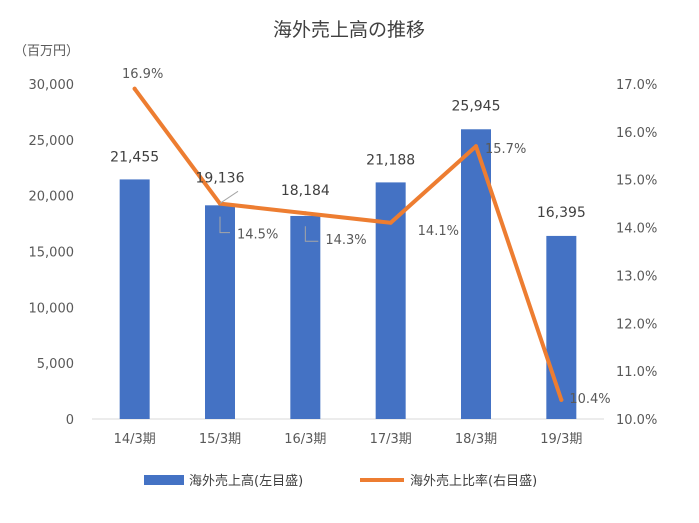 Image resolution: width=699 pixels, height=523 pixels. What do you see at coordinates (505, 149) in the screenshot?
I see `line-data-label: 15.7%` at bounding box center [505, 149].